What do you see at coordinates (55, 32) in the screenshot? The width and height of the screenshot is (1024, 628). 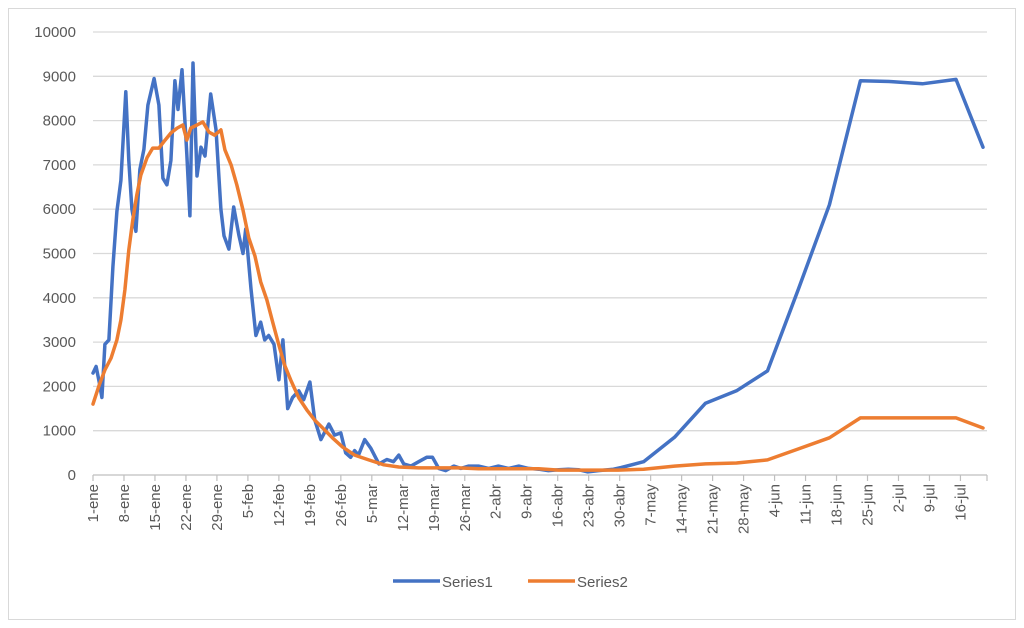 I see `y-tick-label: 10000` at bounding box center [55, 32].